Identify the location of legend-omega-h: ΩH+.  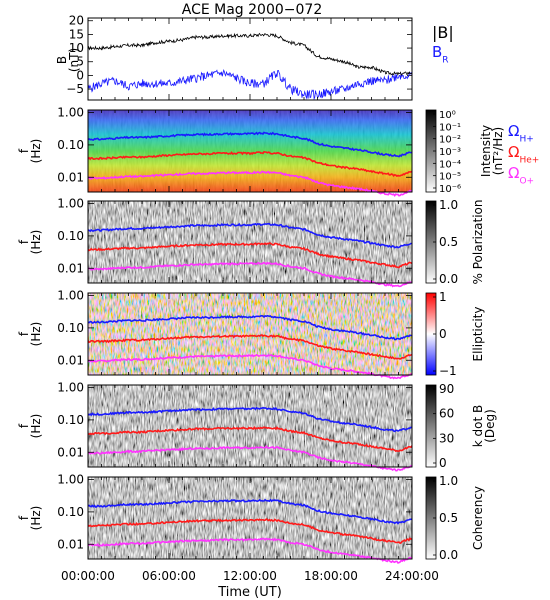
(521, 133).